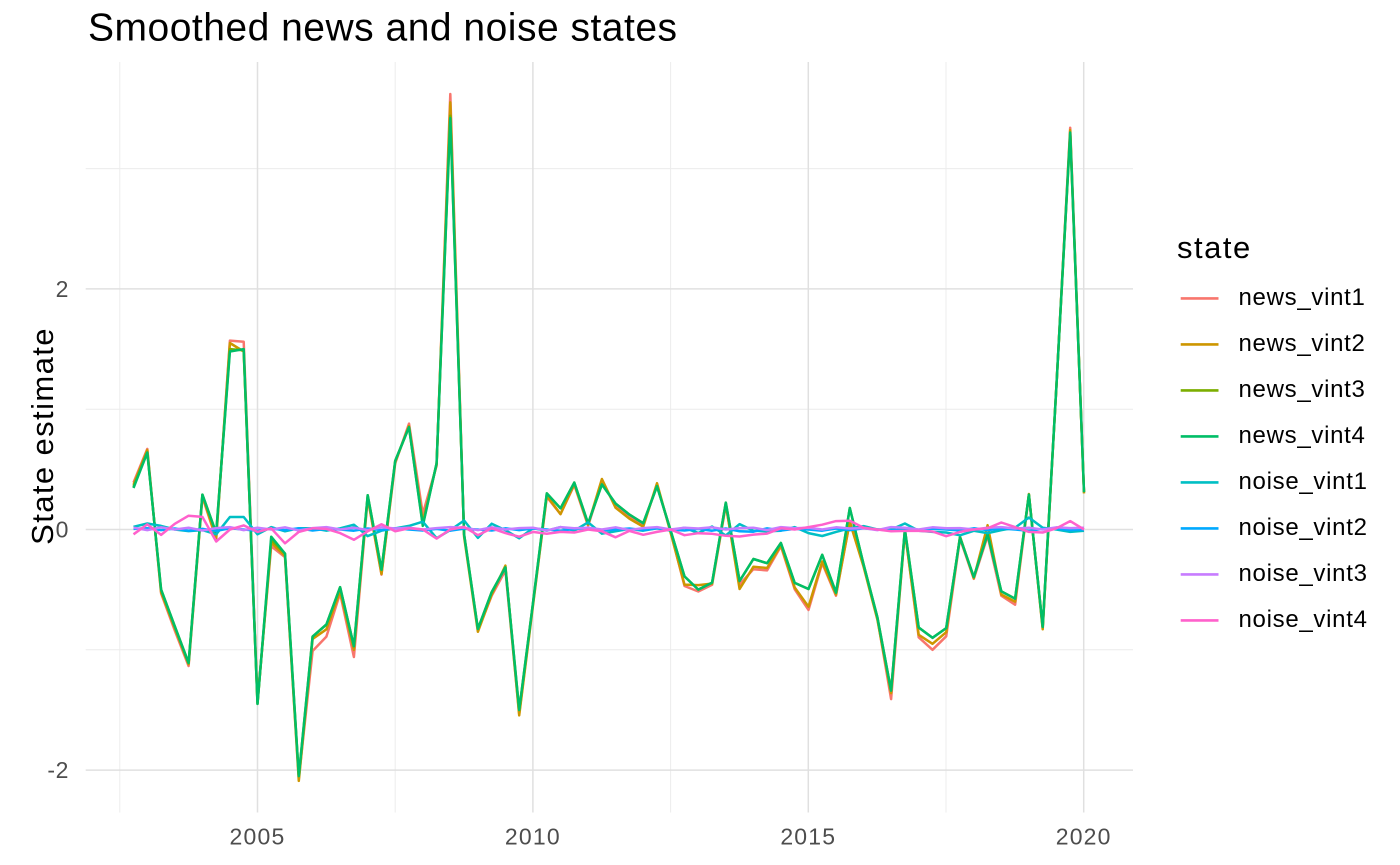 This screenshot has height=865, width=1400. What do you see at coordinates (258, 837) in the screenshot?
I see `svg-text: 2005` at bounding box center [258, 837].